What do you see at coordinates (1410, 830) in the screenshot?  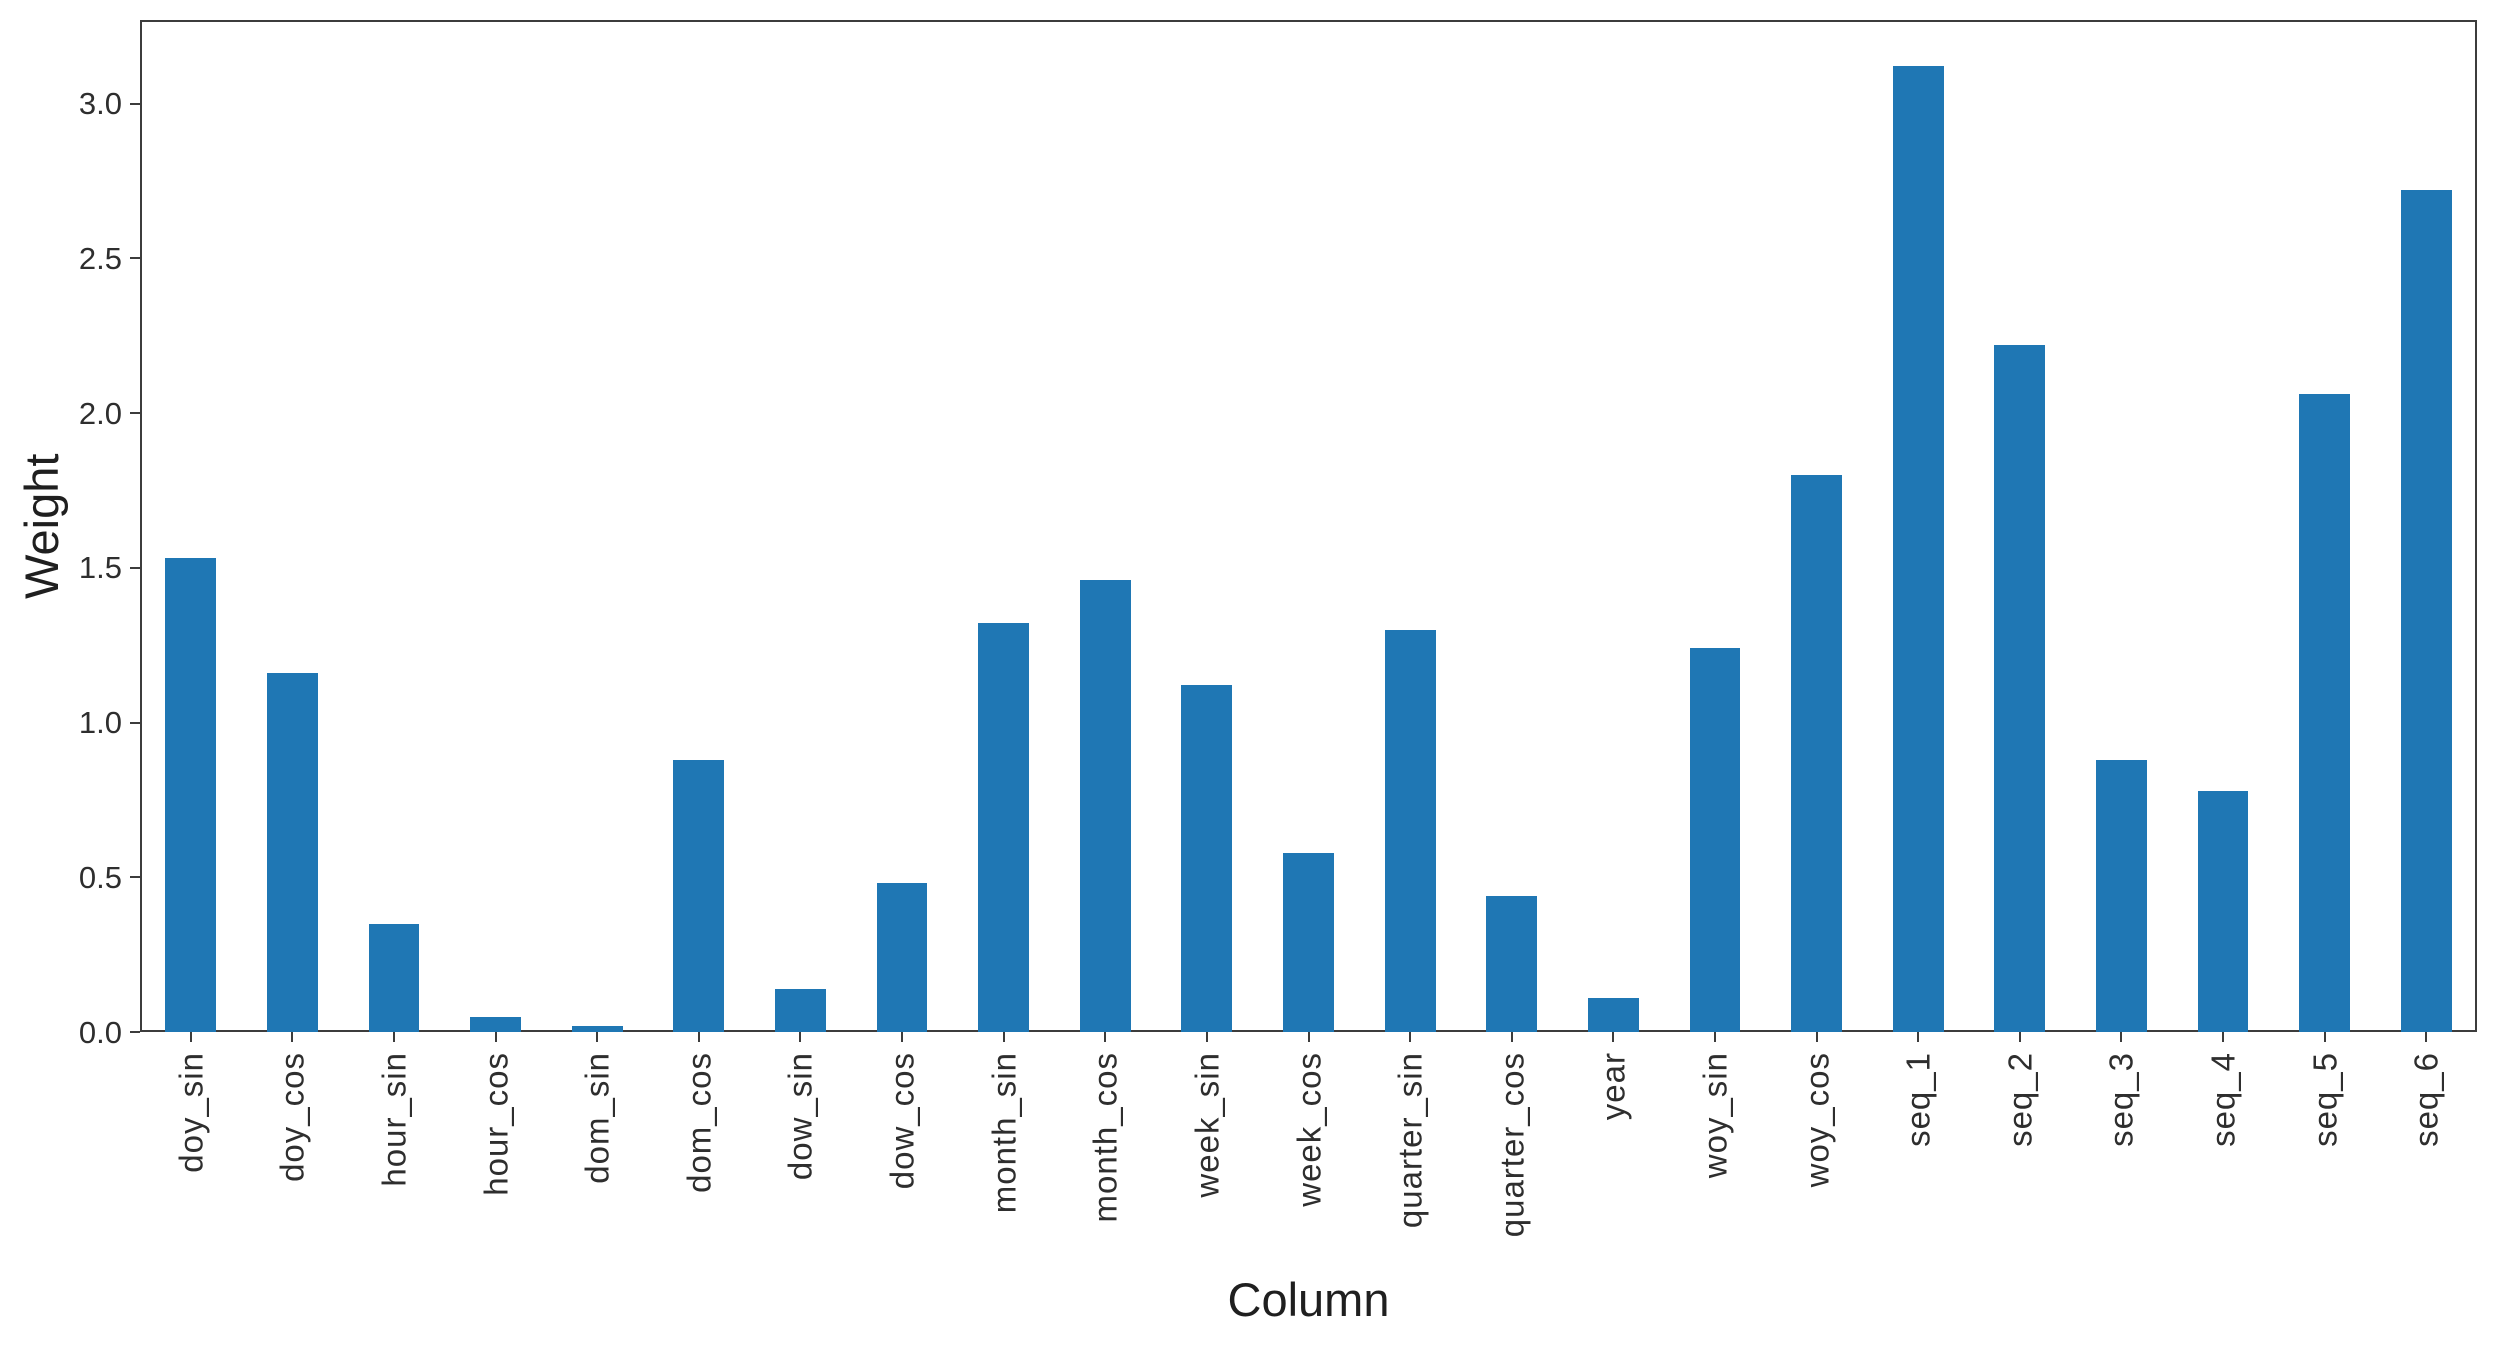 I see `bar-quarter_sin` at bounding box center [1410, 830].